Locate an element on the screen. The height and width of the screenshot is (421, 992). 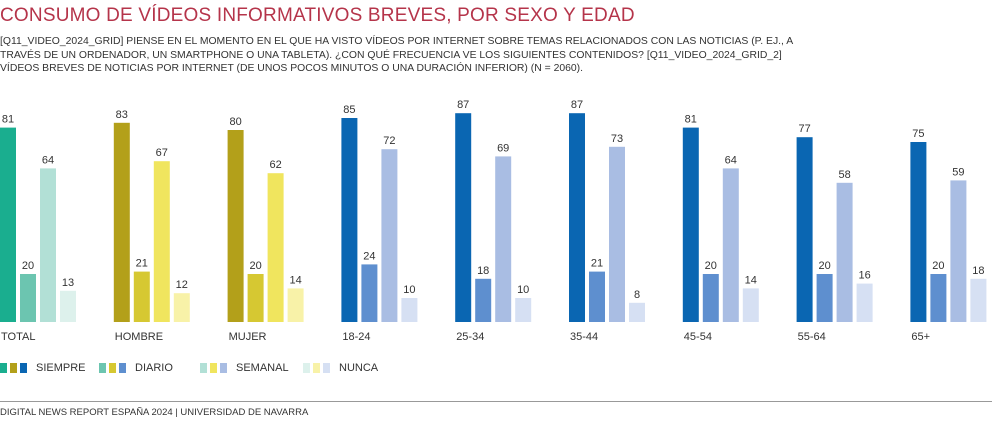
bar-18-24-nunca is located at coordinates (409, 310).